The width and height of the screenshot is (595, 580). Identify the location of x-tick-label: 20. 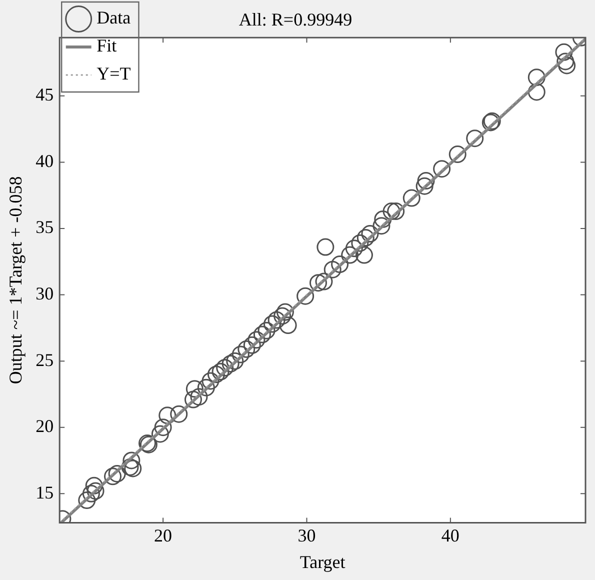
(163, 535).